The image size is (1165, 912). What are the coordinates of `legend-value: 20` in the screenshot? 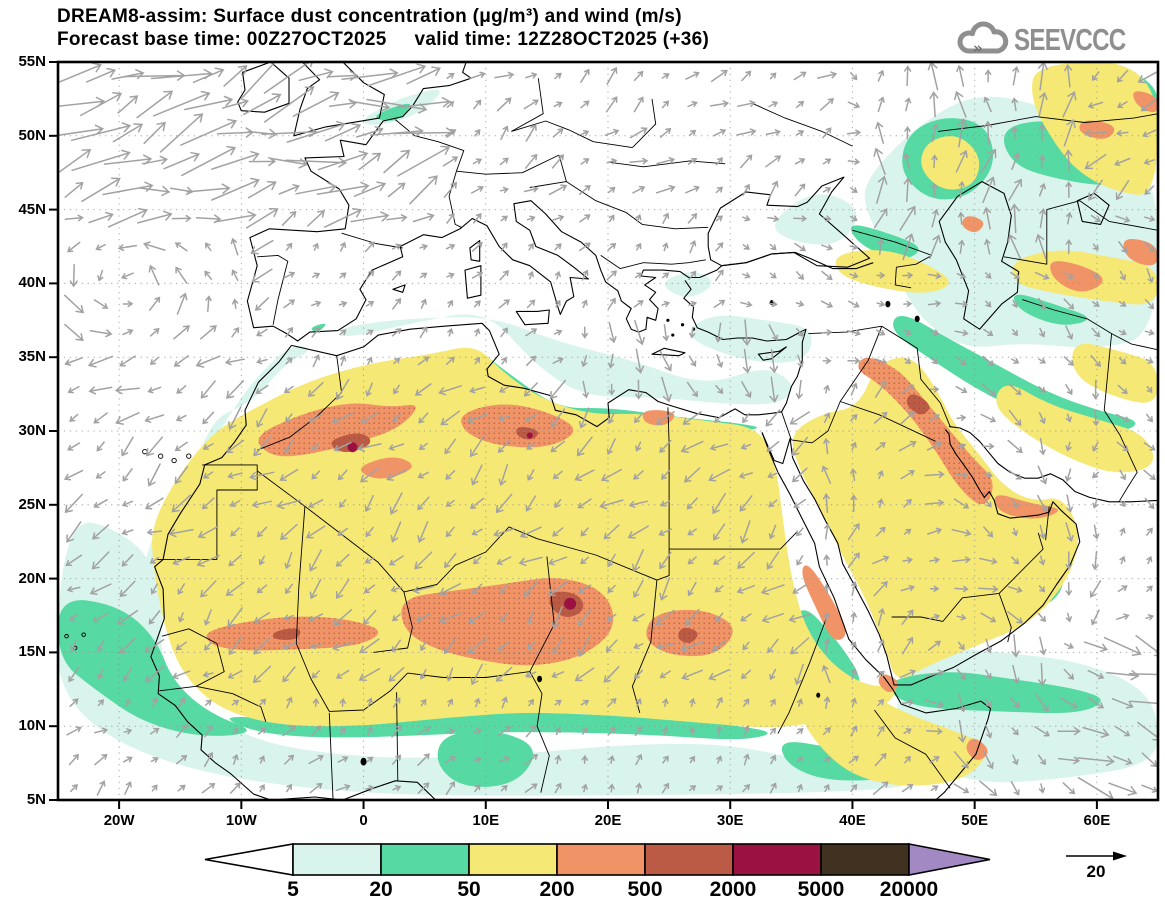 It's located at (381, 889).